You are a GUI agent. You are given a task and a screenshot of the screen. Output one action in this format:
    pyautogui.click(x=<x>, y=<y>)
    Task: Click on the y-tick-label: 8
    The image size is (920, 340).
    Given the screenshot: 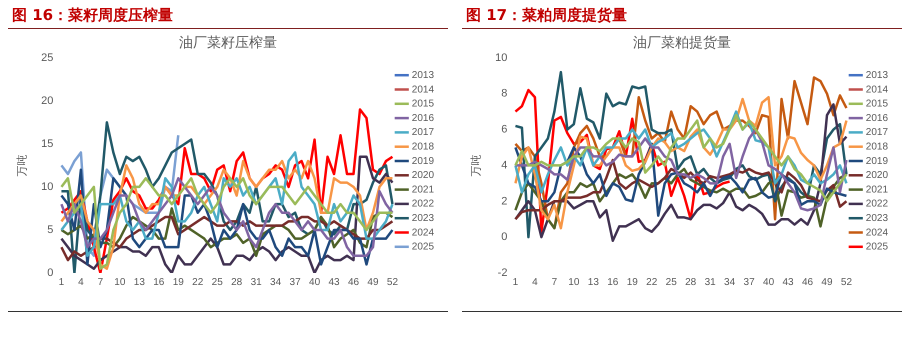 What is the action you would take?
    pyautogui.click(x=504, y=94)
    